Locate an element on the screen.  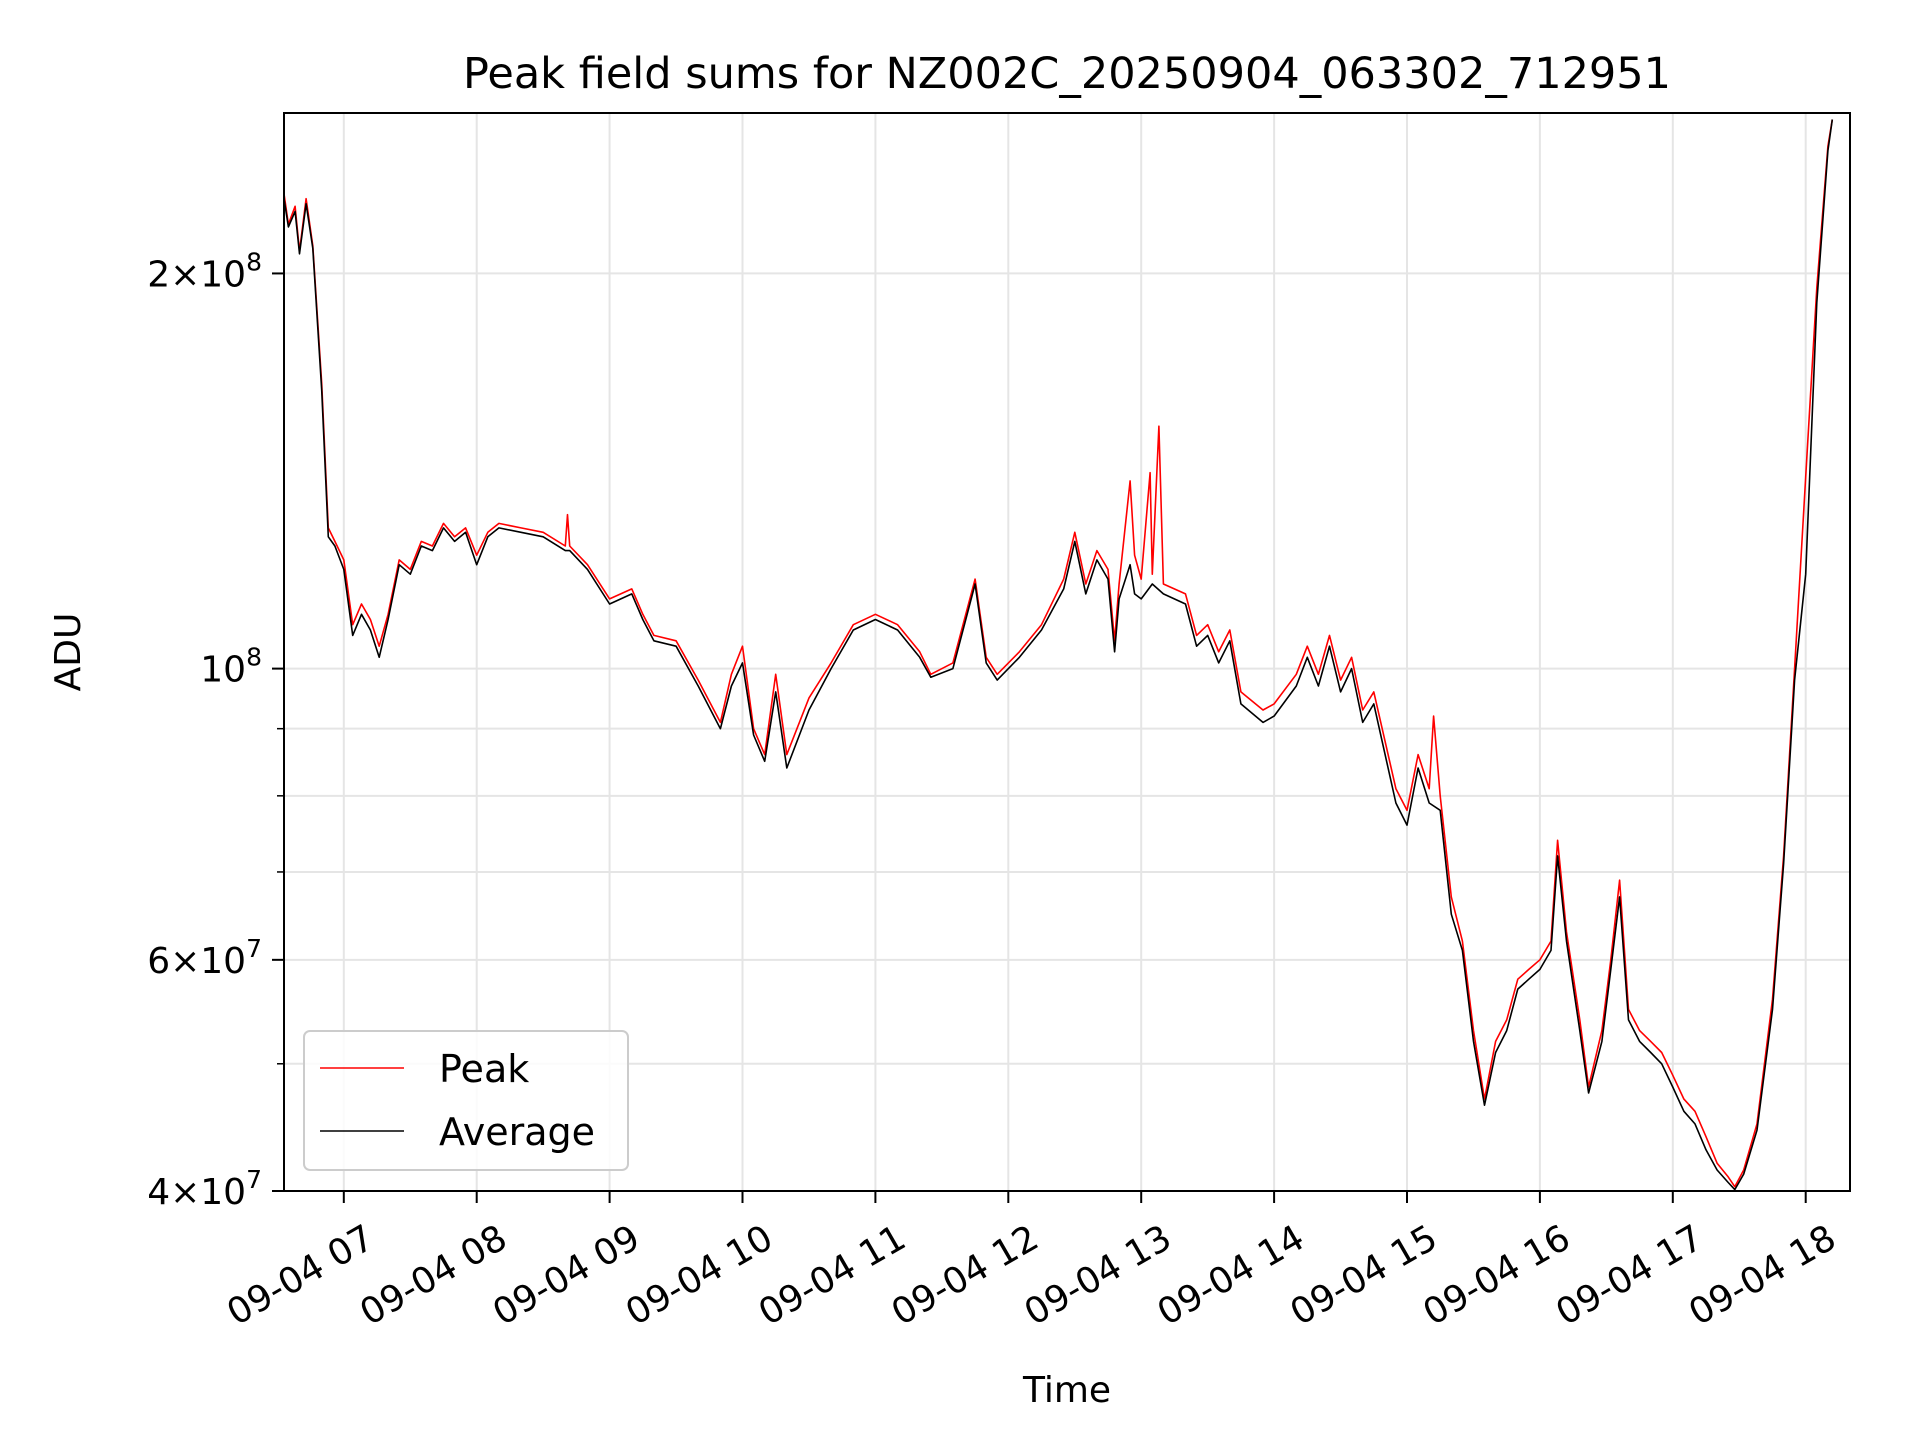
legend-box is located at coordinates (466, 1100).